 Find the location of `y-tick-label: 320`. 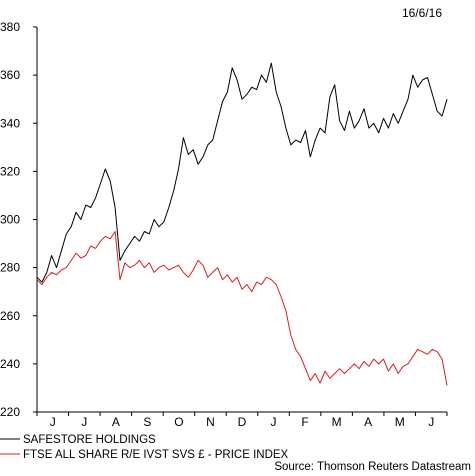

y-tick-label: 320 is located at coordinates (10, 171).